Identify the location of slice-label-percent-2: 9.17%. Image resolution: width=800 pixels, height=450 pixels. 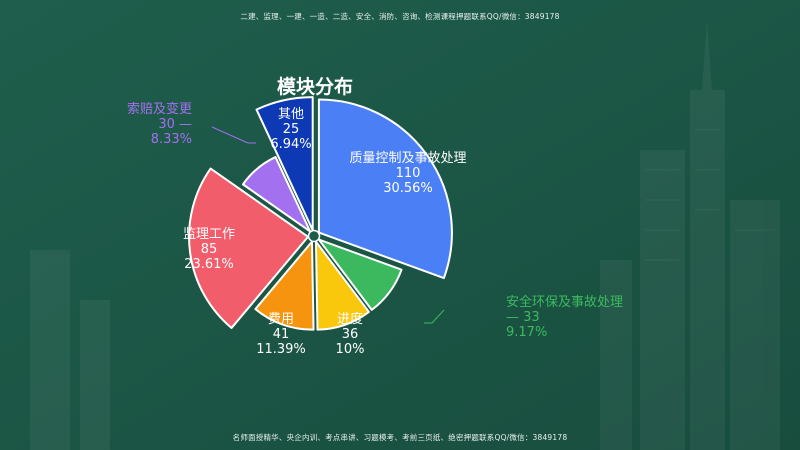
(526, 332).